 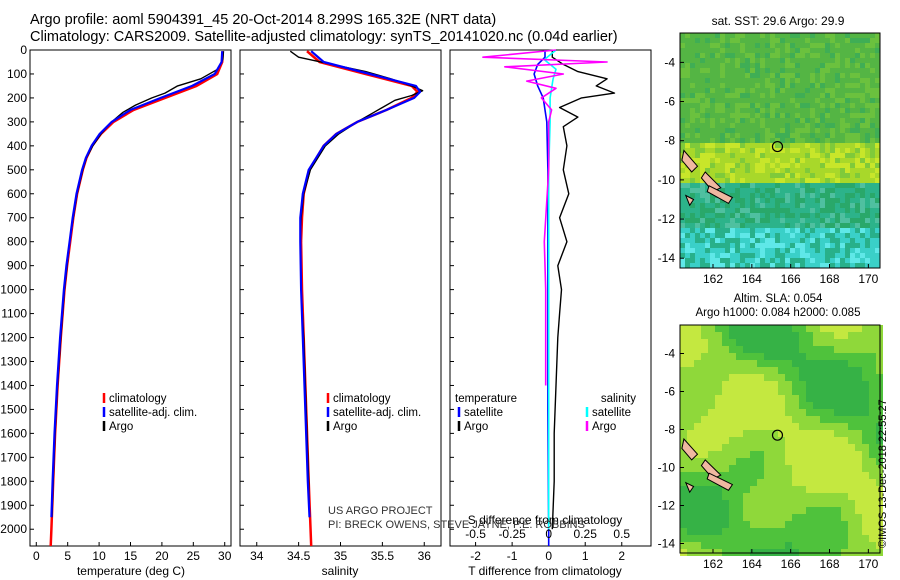 I want to click on temp-diff-satellite-line, so click(x=541, y=298).